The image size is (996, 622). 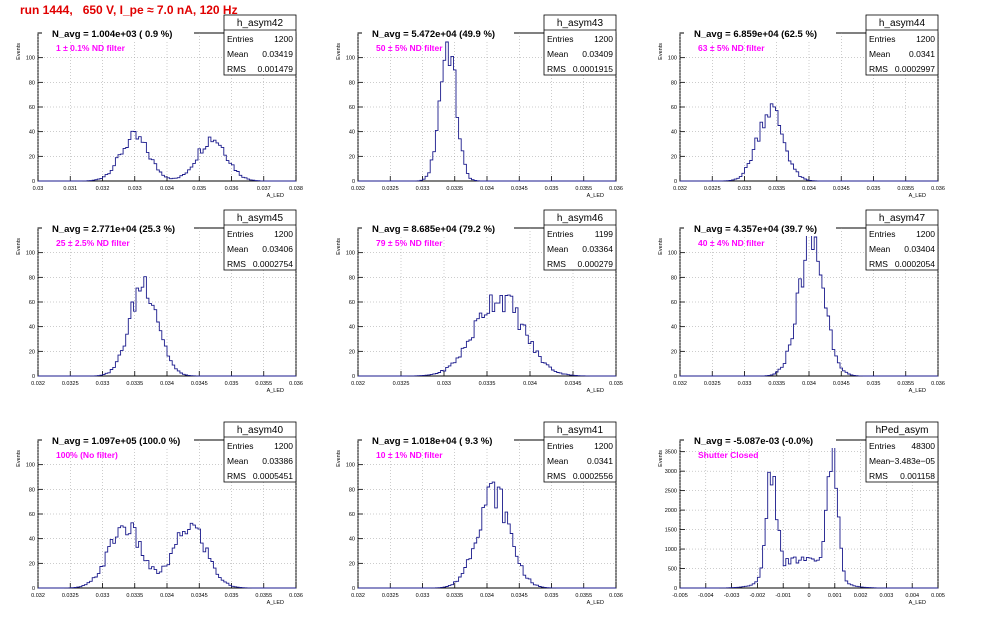 I want to click on title-text: N_avg = 2.771e+04 (25.3 %), so click(x=113, y=229).